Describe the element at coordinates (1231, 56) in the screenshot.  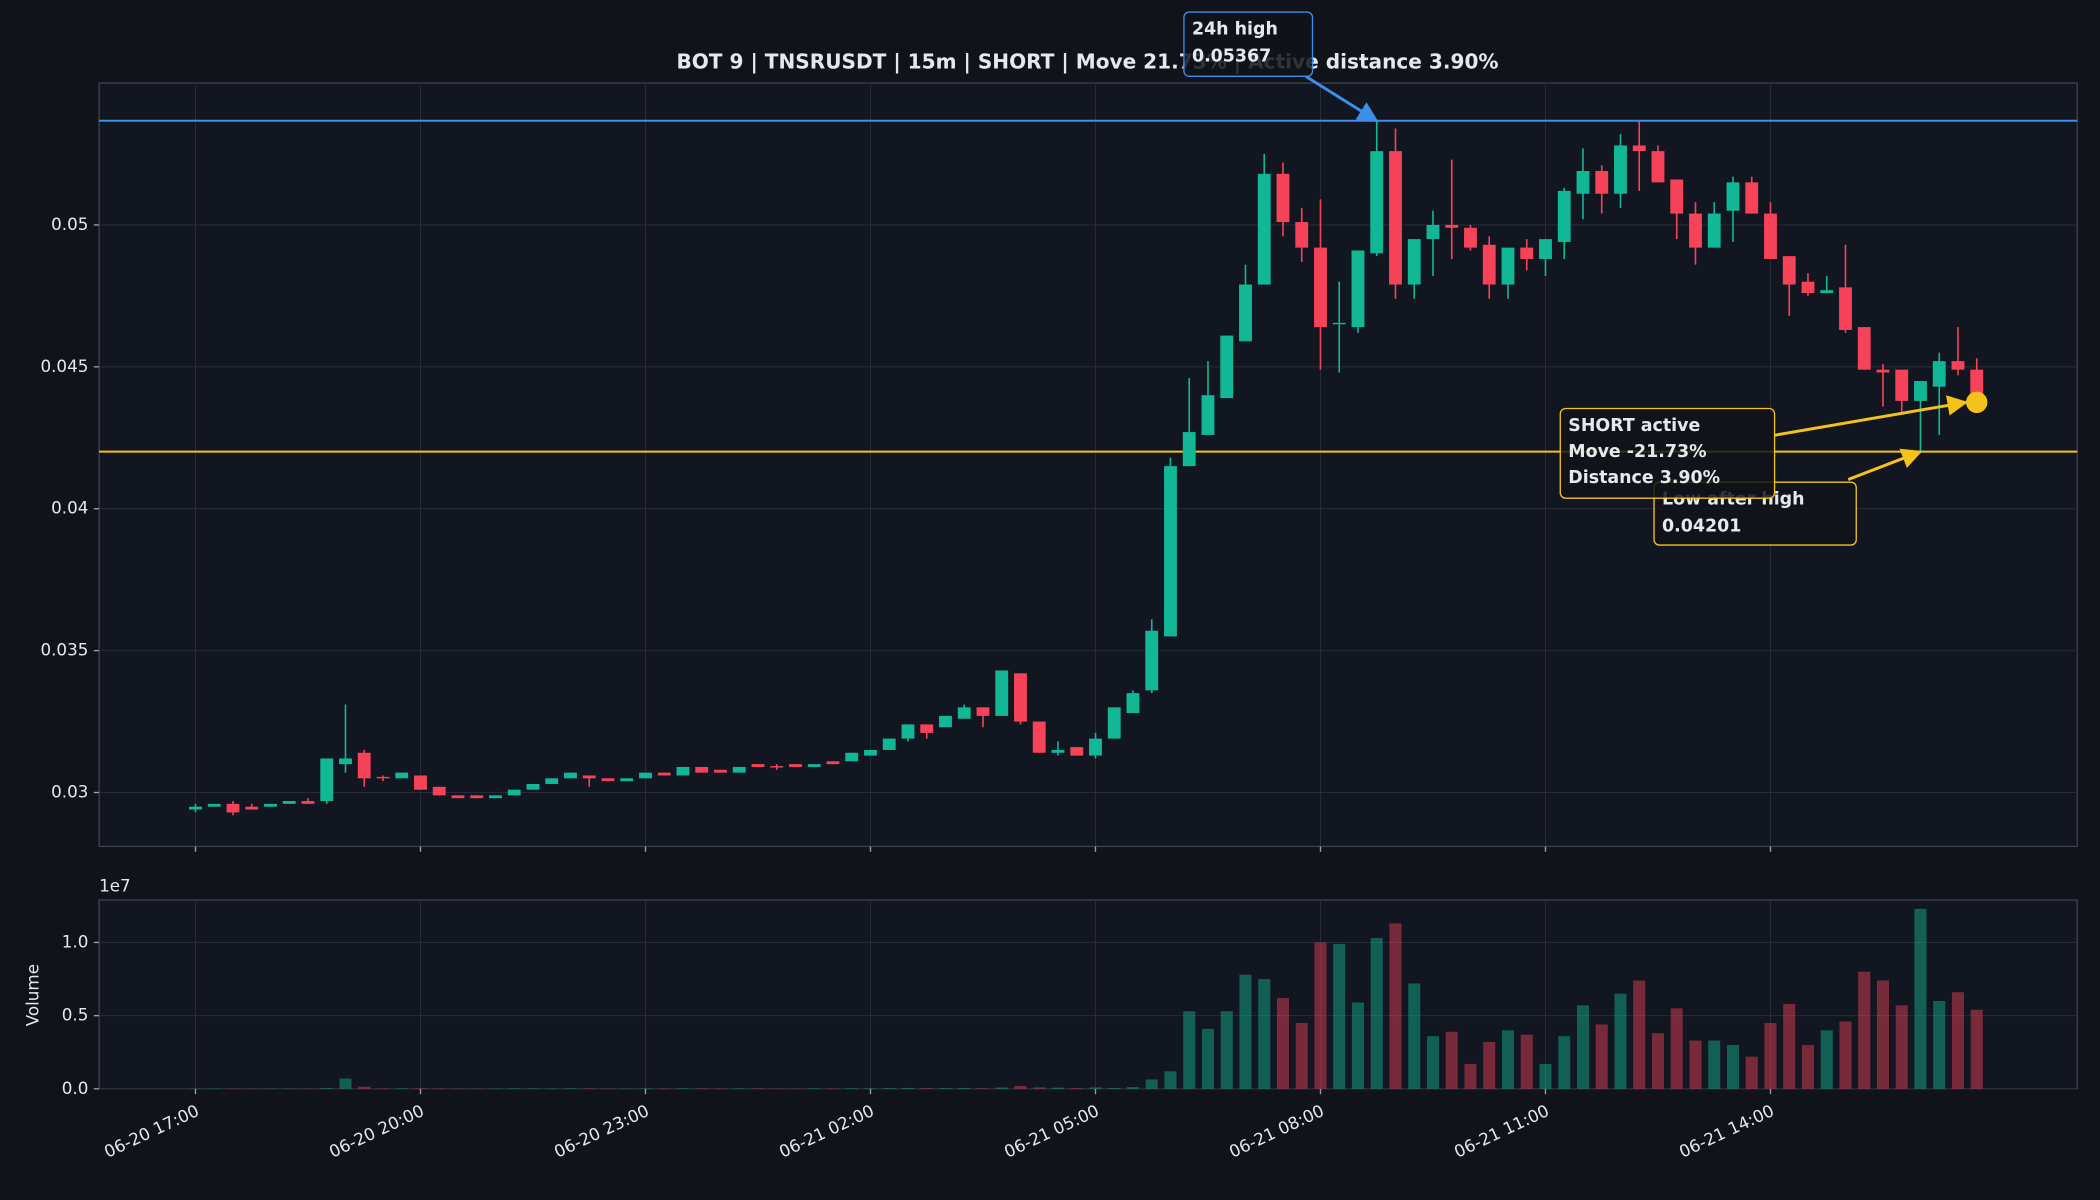
I see `annotation-value: 0.05367` at that location.